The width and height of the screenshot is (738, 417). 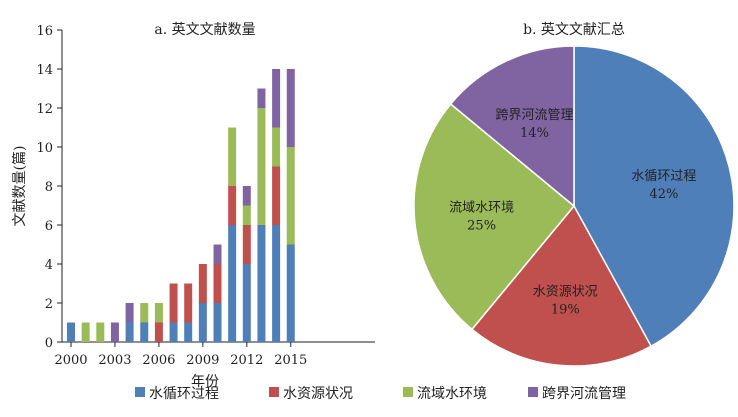 What do you see at coordinates (114, 360) in the screenshot?
I see `bar-x-tick-label: 2003` at bounding box center [114, 360].